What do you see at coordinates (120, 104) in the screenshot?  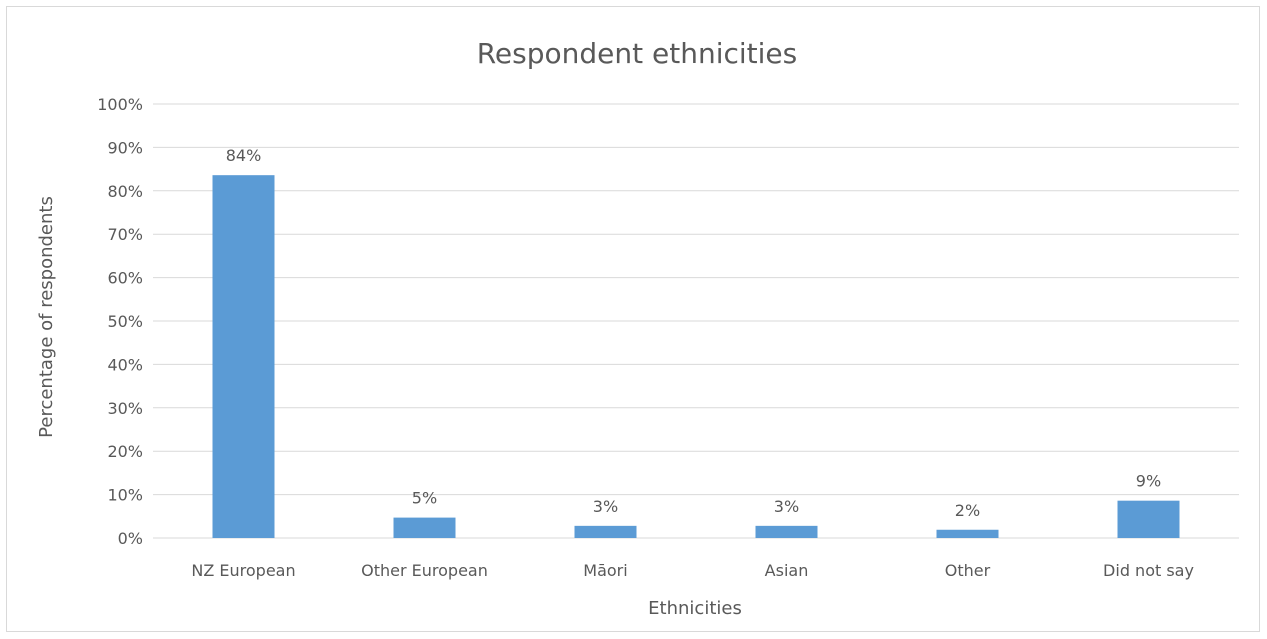 I see `y-tick-label: 100%` at bounding box center [120, 104].